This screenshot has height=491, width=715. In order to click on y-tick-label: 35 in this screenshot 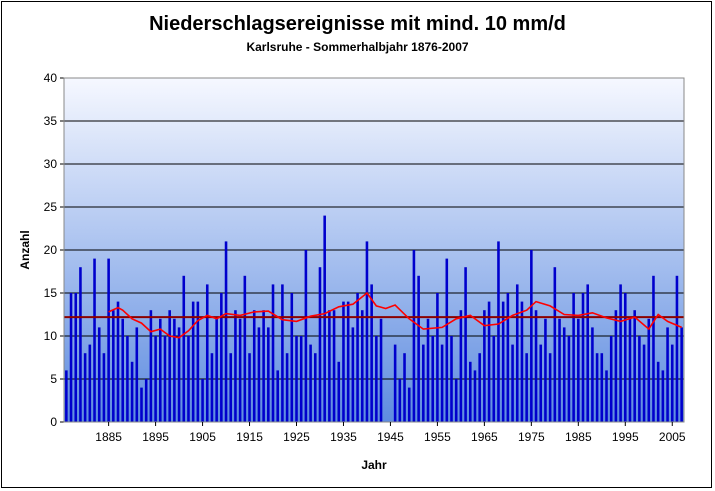, I will do `click(51, 121)`.